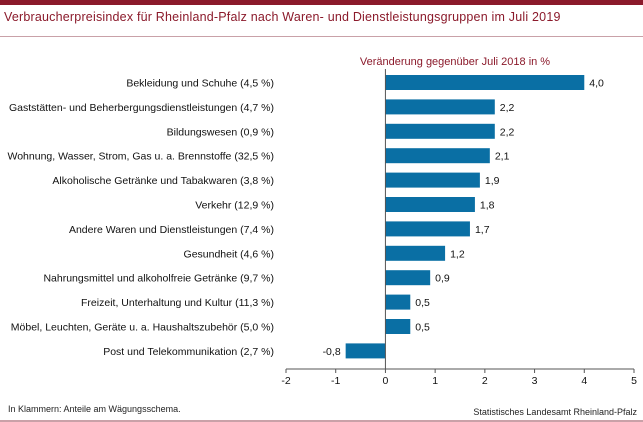 The height and width of the screenshot is (422, 643). Describe the element at coordinates (634, 381) in the screenshot. I see `x-tick-label: 5` at that location.